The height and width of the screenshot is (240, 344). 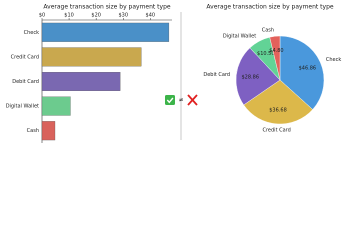 What do you see at coordinates (278, 110) in the screenshot?
I see `value-label: $36.68` at bounding box center [278, 110].